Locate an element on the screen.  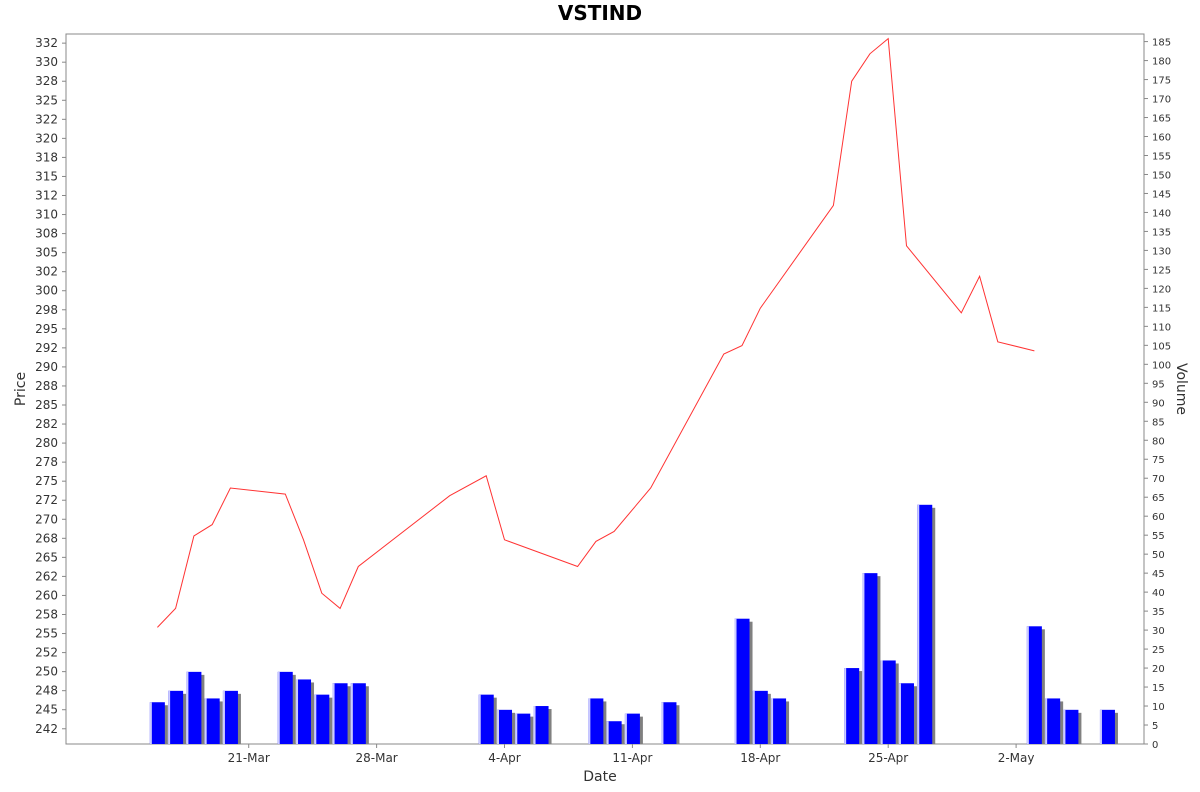
price-tick-label: 285 is located at coordinates (46, 405).